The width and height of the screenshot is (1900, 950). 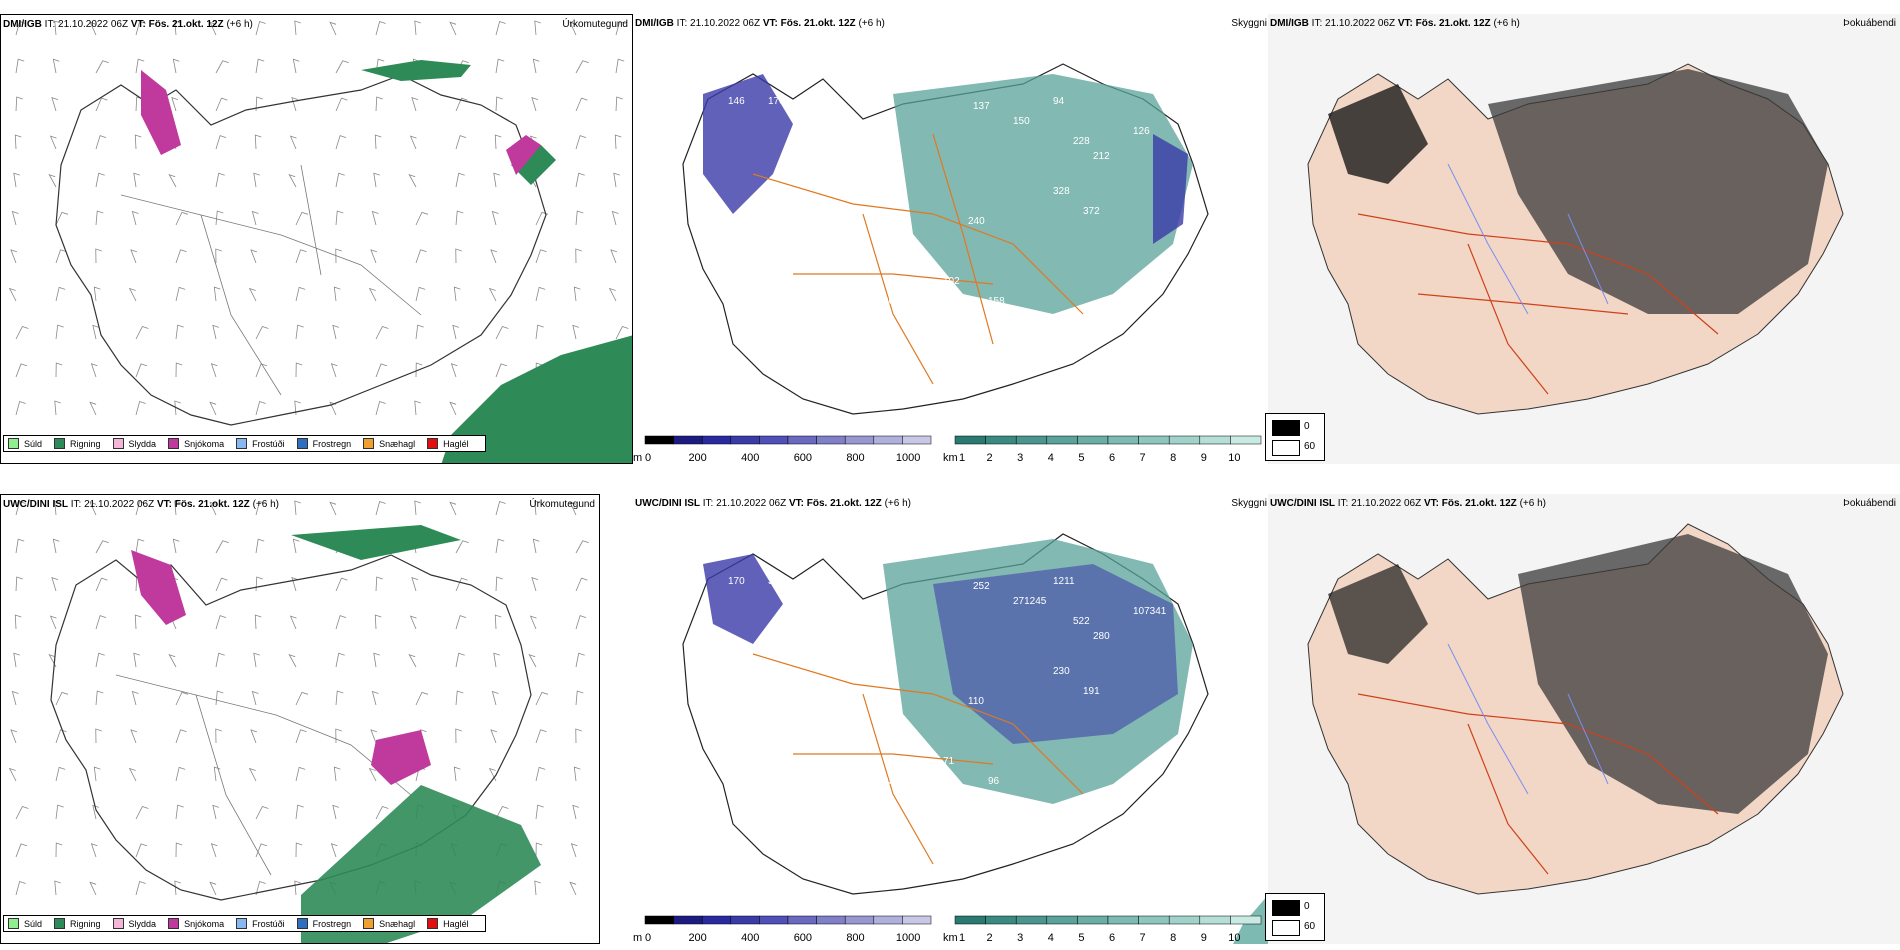 What do you see at coordinates (1295, 917) in the screenshot?
I see `fog-legend-bottom: 0 60` at bounding box center [1295, 917].